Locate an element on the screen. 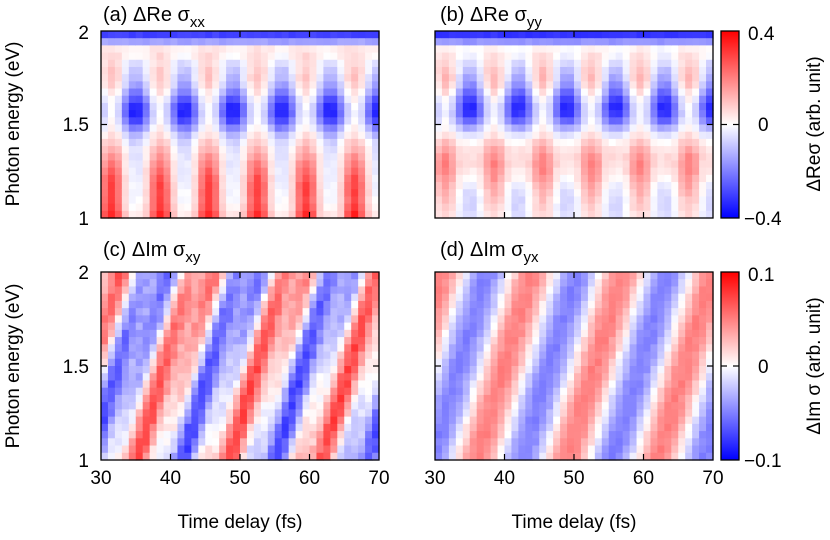  y-tick-label-a-2: 2 is located at coordinates (83, 33).